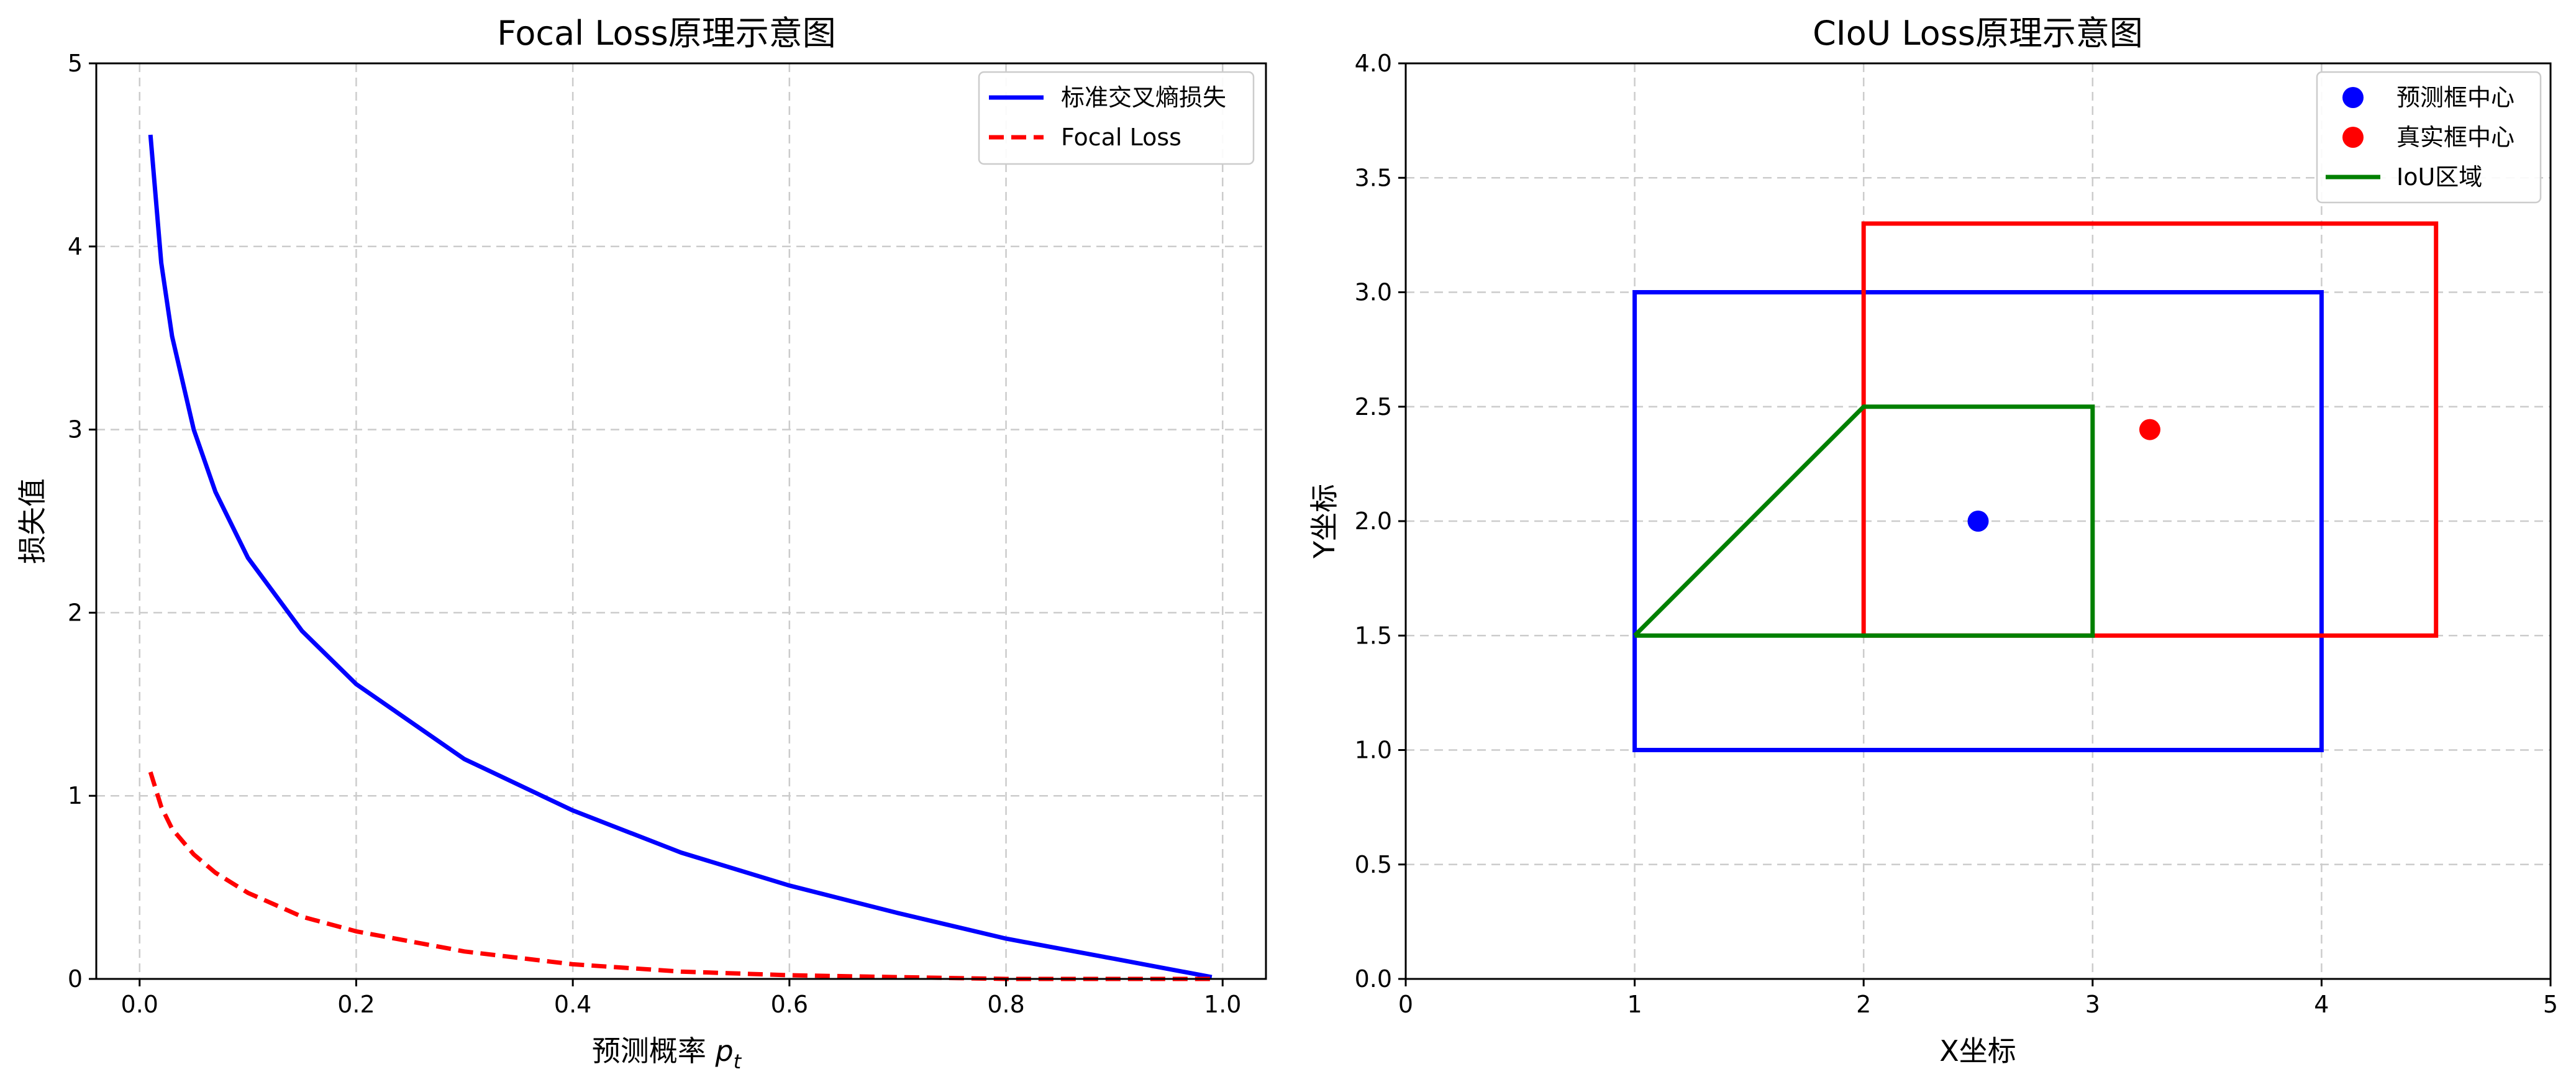 The height and width of the screenshot is (1087, 2576). What do you see at coordinates (1373, 521) in the screenshot?
I see `y-tick-label: 2.0` at bounding box center [1373, 521].